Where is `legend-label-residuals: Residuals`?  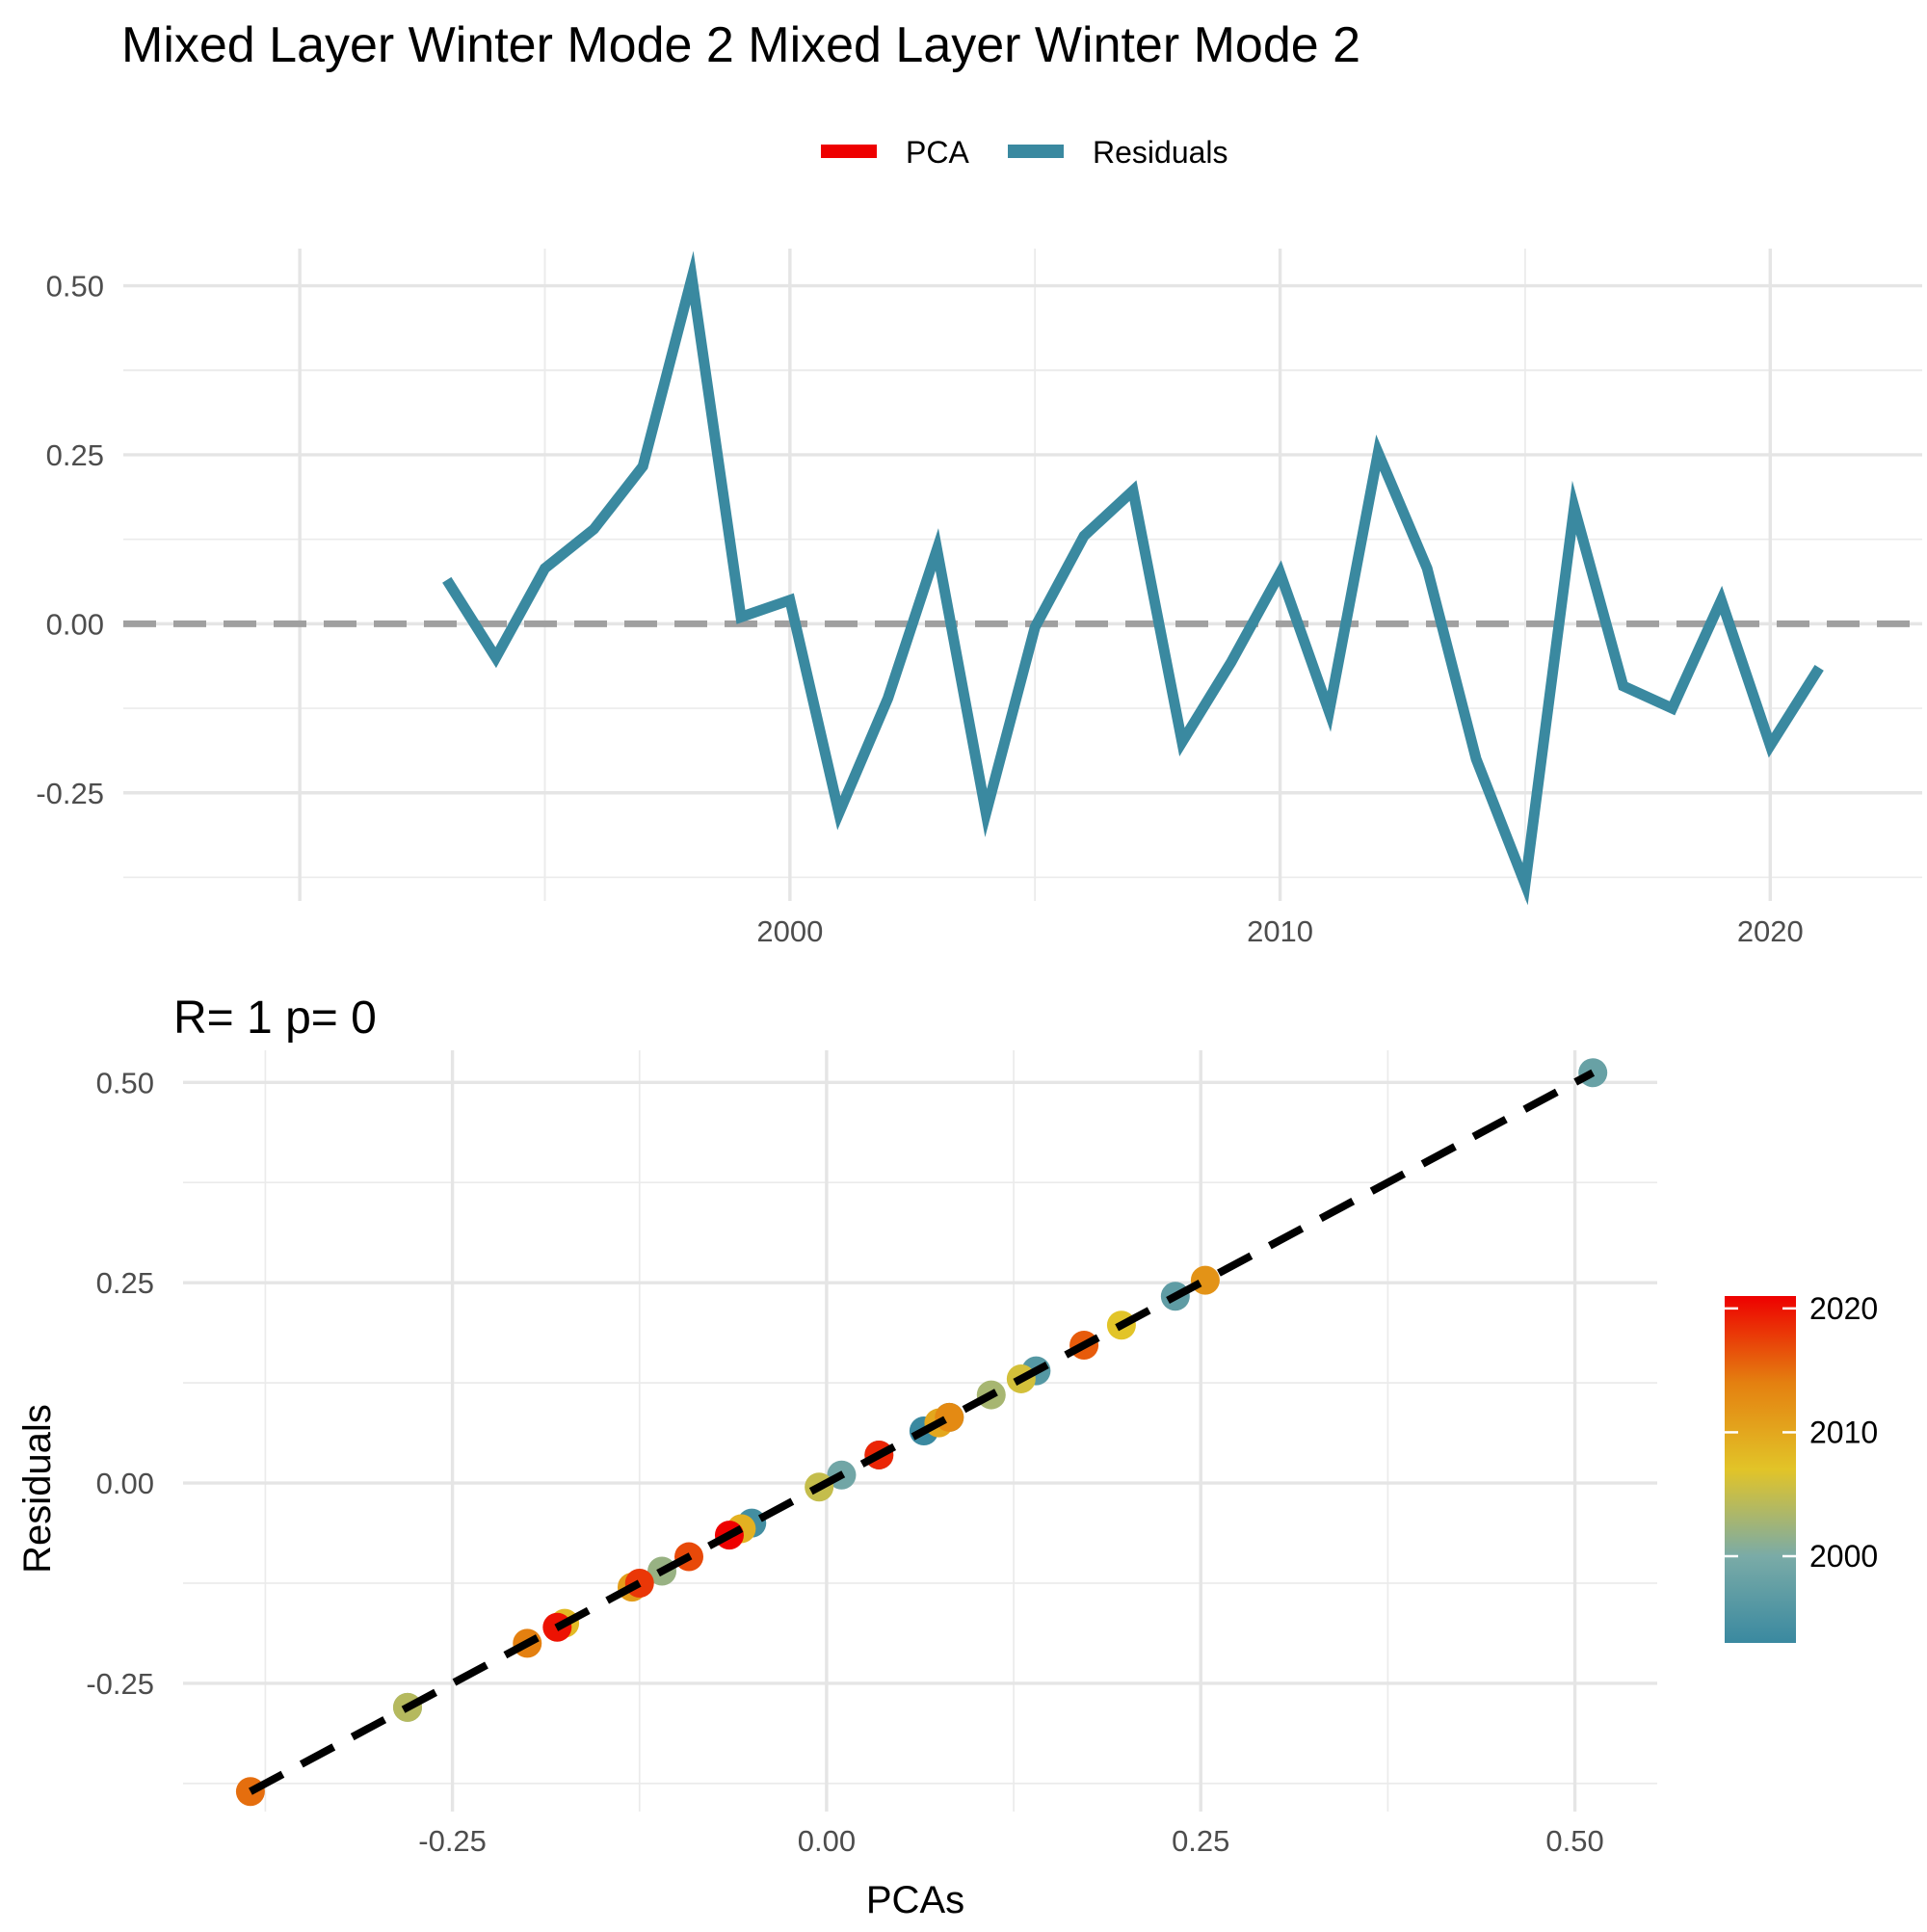
legend-label-residuals: Residuals is located at coordinates (1160, 152).